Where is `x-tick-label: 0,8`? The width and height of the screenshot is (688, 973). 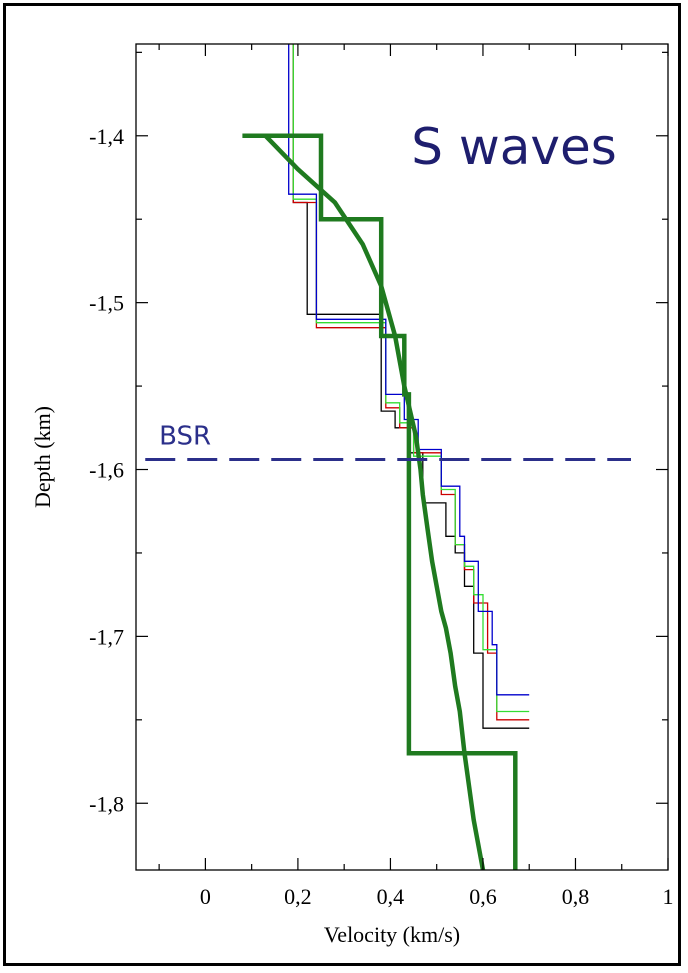
x-tick-label: 0,8 is located at coordinates (576, 896).